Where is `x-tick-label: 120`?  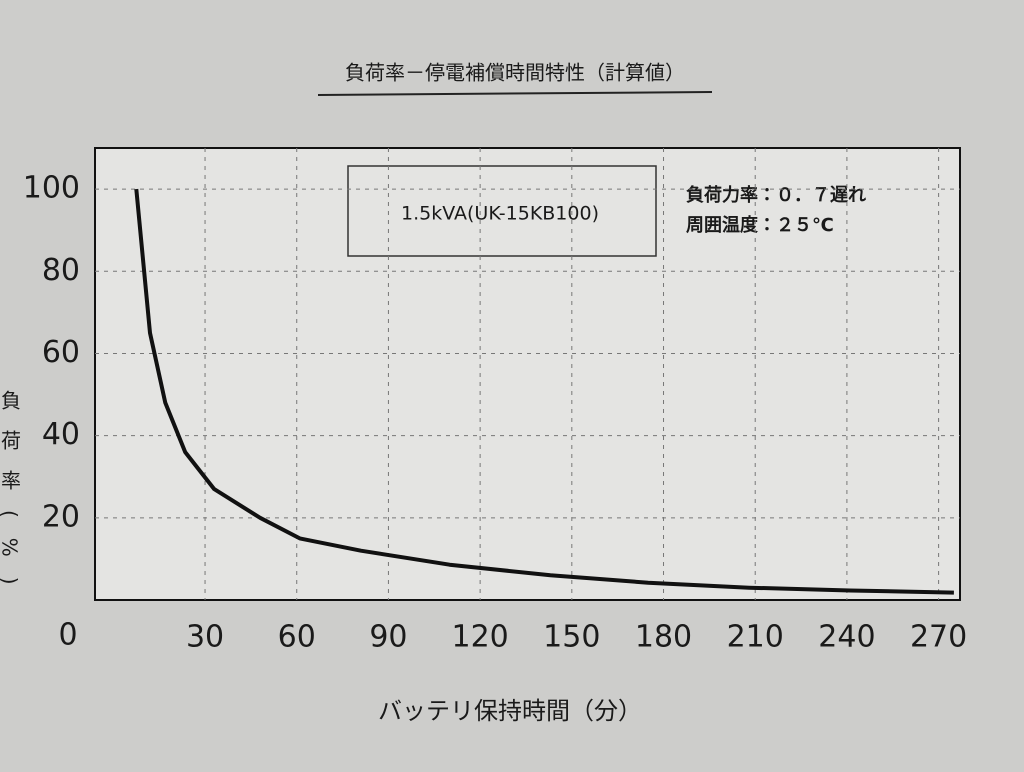
x-tick-label: 120 is located at coordinates (479, 637).